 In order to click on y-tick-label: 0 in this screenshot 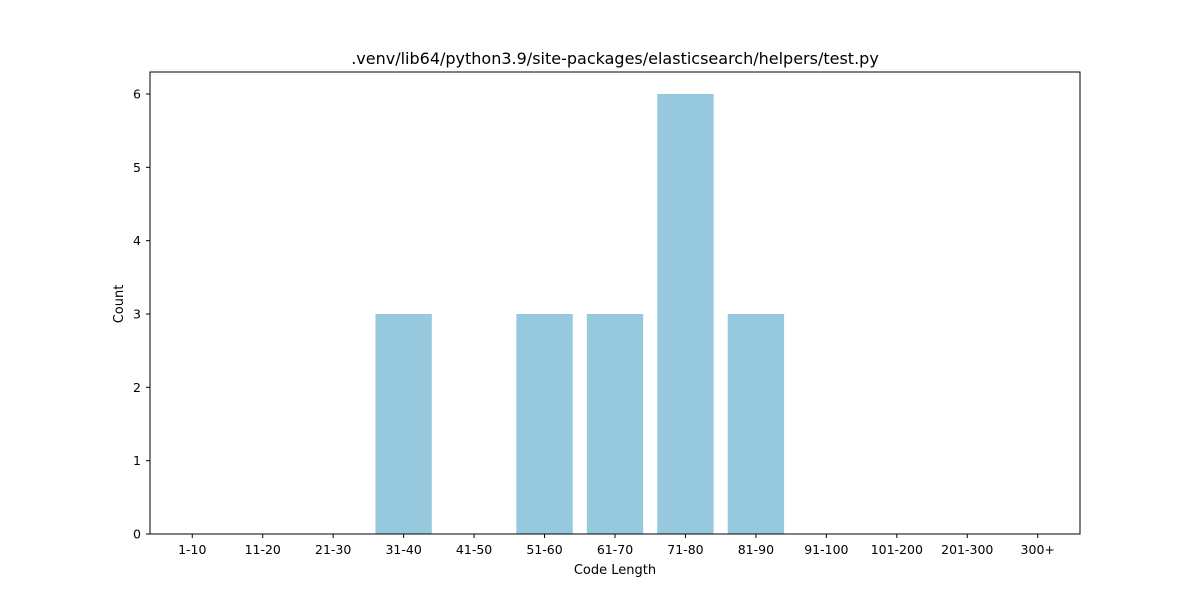, I will do `click(137, 534)`.